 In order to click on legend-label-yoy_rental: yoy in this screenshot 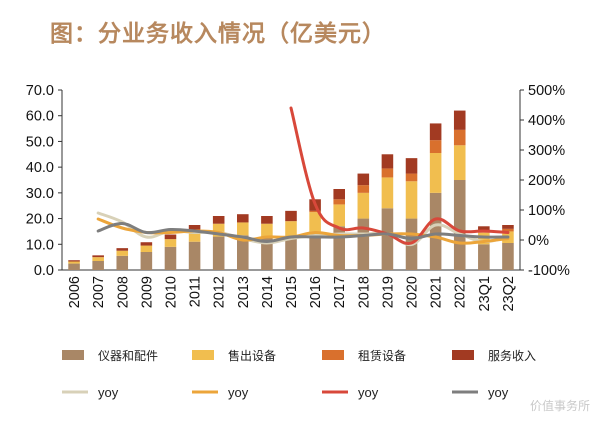, I will do `click(368, 392)`.